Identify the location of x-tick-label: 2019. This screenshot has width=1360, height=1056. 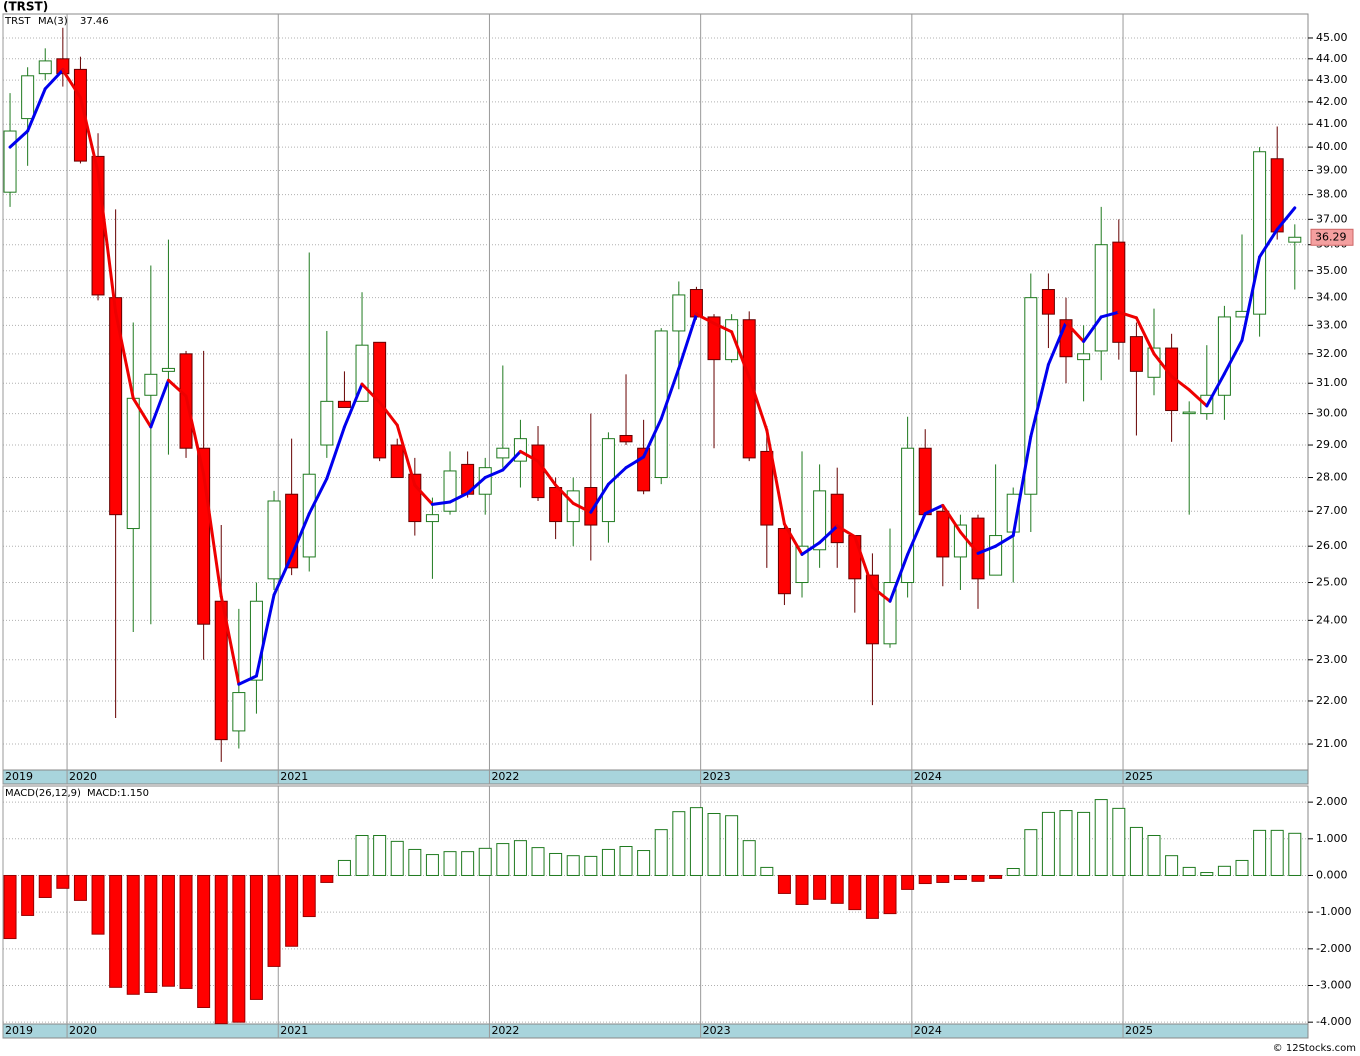
(19, 776).